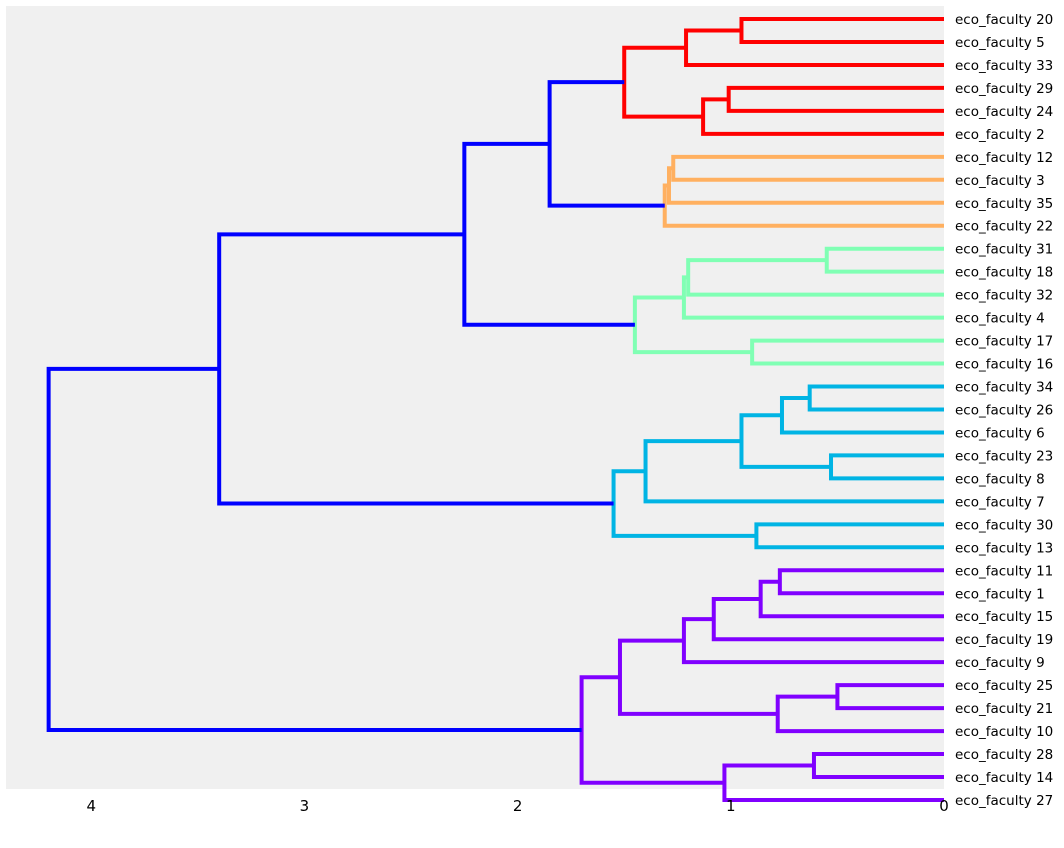  I want to click on leaf-label: eco_faculty 23, so click(1004, 456).